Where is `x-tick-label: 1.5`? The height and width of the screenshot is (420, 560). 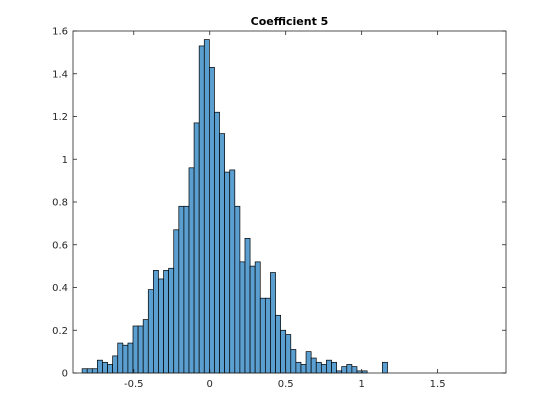 x-tick-label: 1.5 is located at coordinates (438, 384).